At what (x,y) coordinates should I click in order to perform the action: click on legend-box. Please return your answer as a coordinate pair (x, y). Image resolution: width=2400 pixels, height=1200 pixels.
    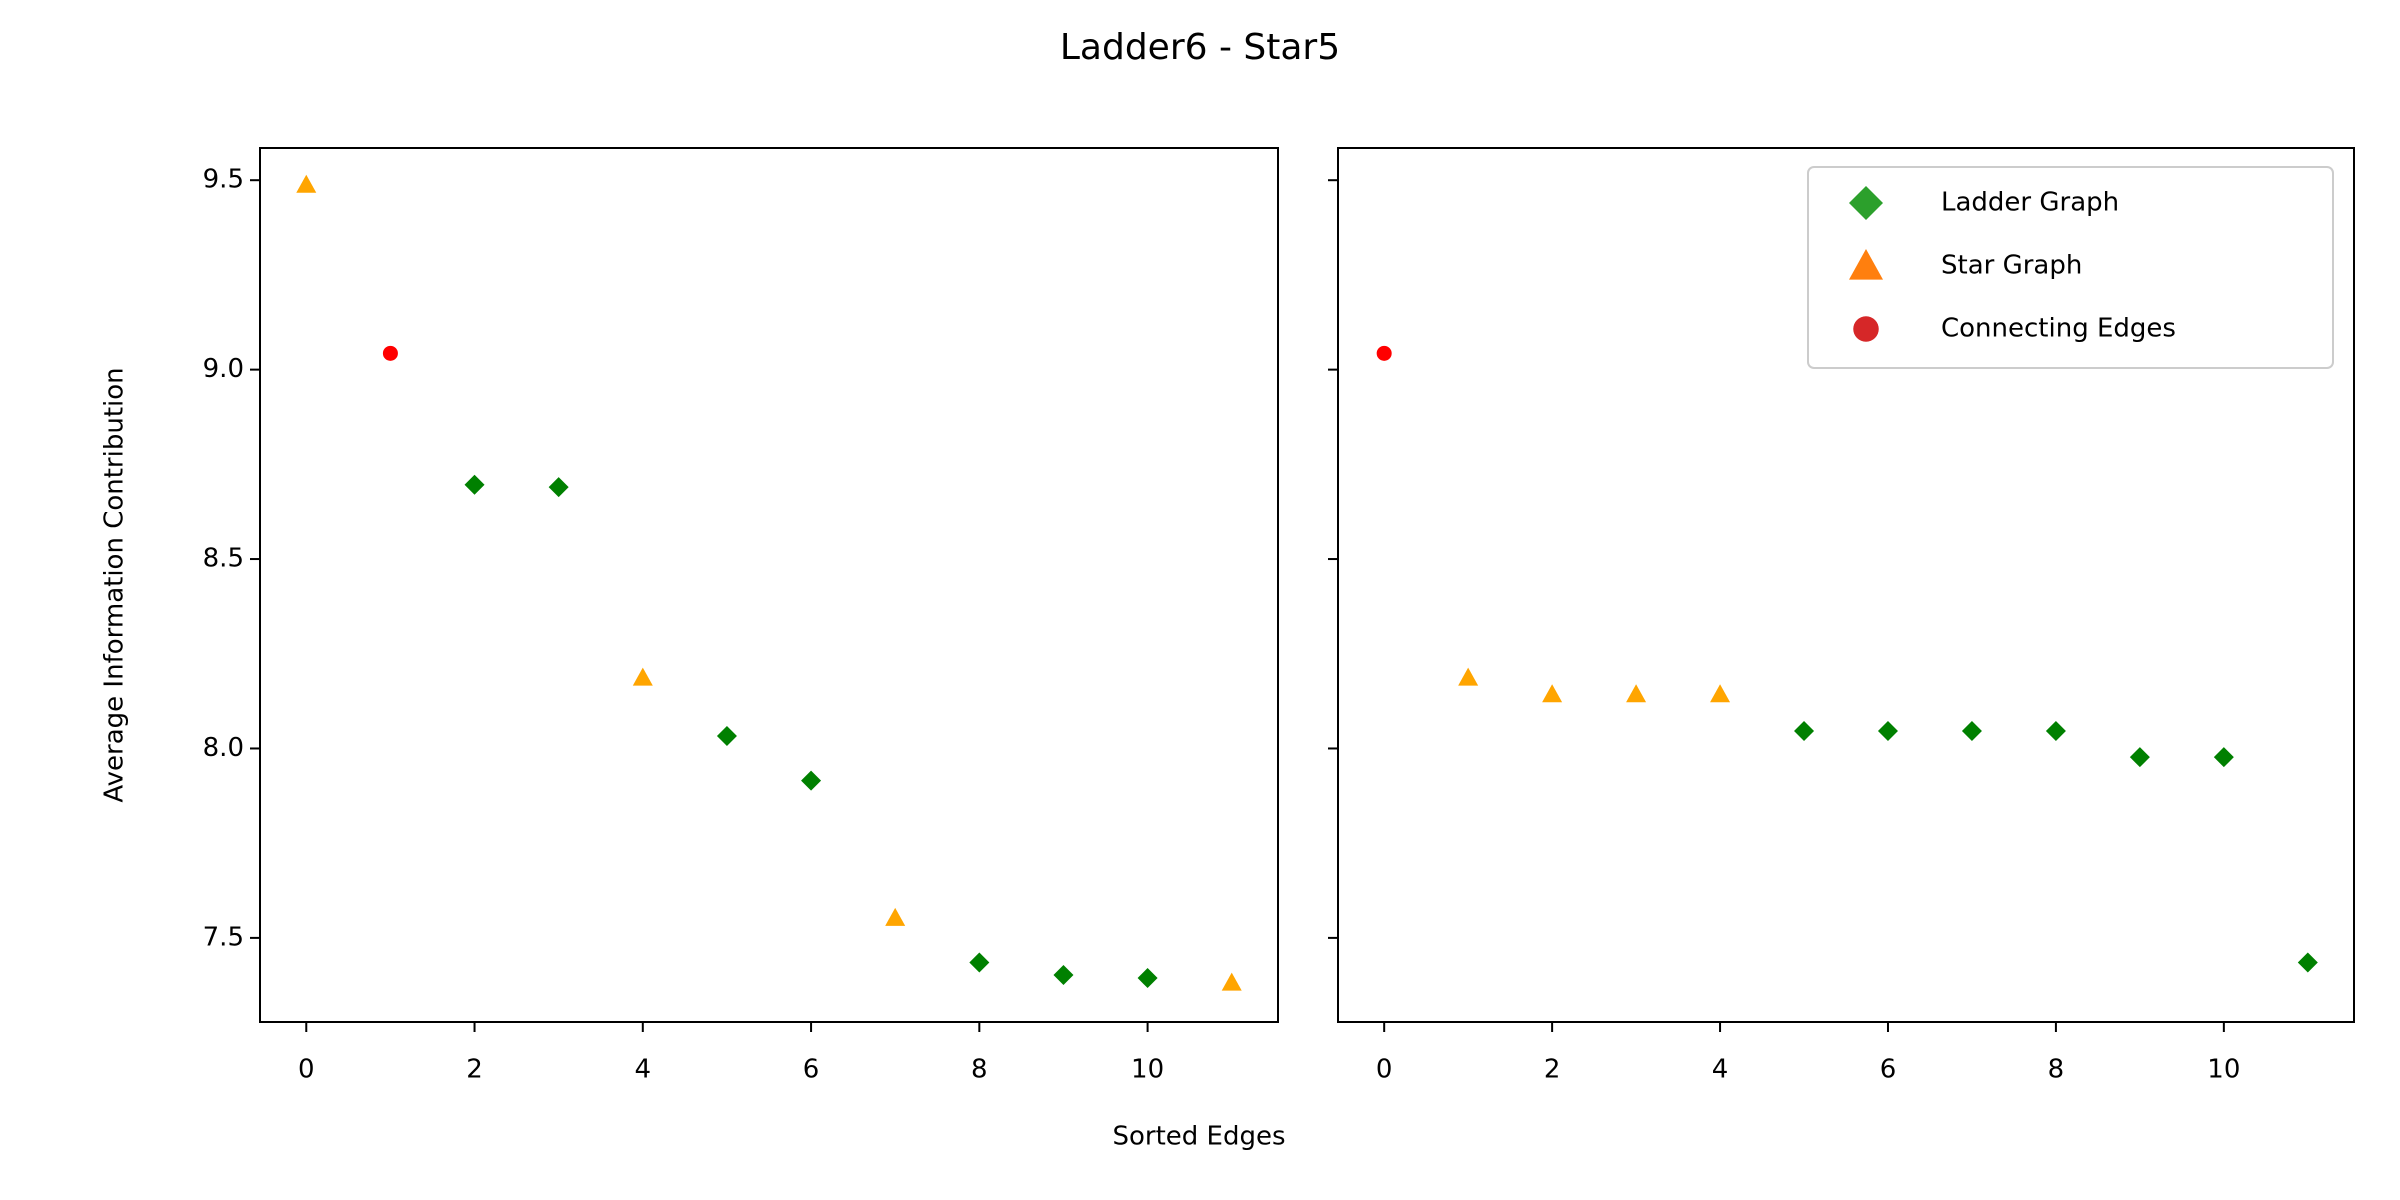
    Looking at the image, I should click on (2070, 267).